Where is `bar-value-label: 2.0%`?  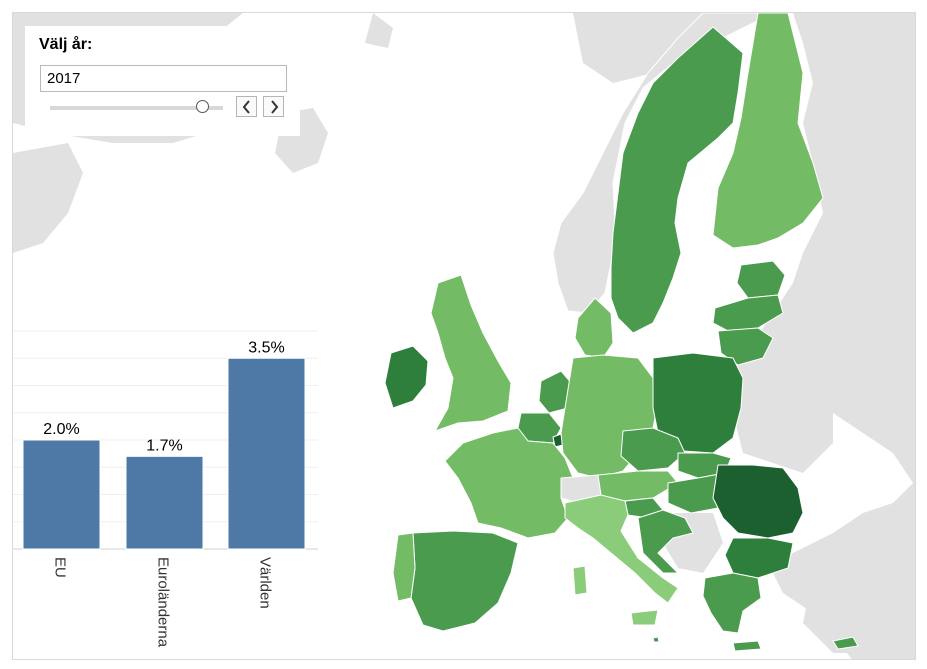 bar-value-label: 2.0% is located at coordinates (61, 429).